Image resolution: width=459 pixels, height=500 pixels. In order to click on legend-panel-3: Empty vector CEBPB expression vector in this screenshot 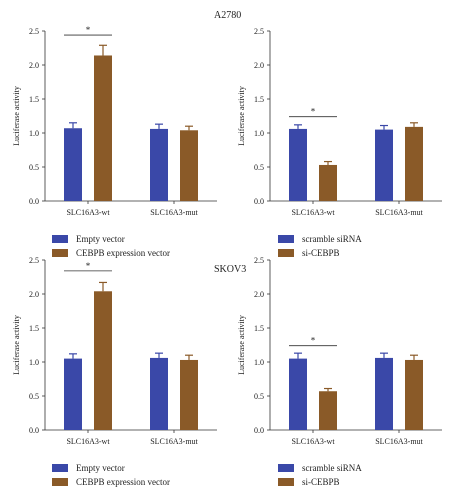, I will do `click(111, 475)`.